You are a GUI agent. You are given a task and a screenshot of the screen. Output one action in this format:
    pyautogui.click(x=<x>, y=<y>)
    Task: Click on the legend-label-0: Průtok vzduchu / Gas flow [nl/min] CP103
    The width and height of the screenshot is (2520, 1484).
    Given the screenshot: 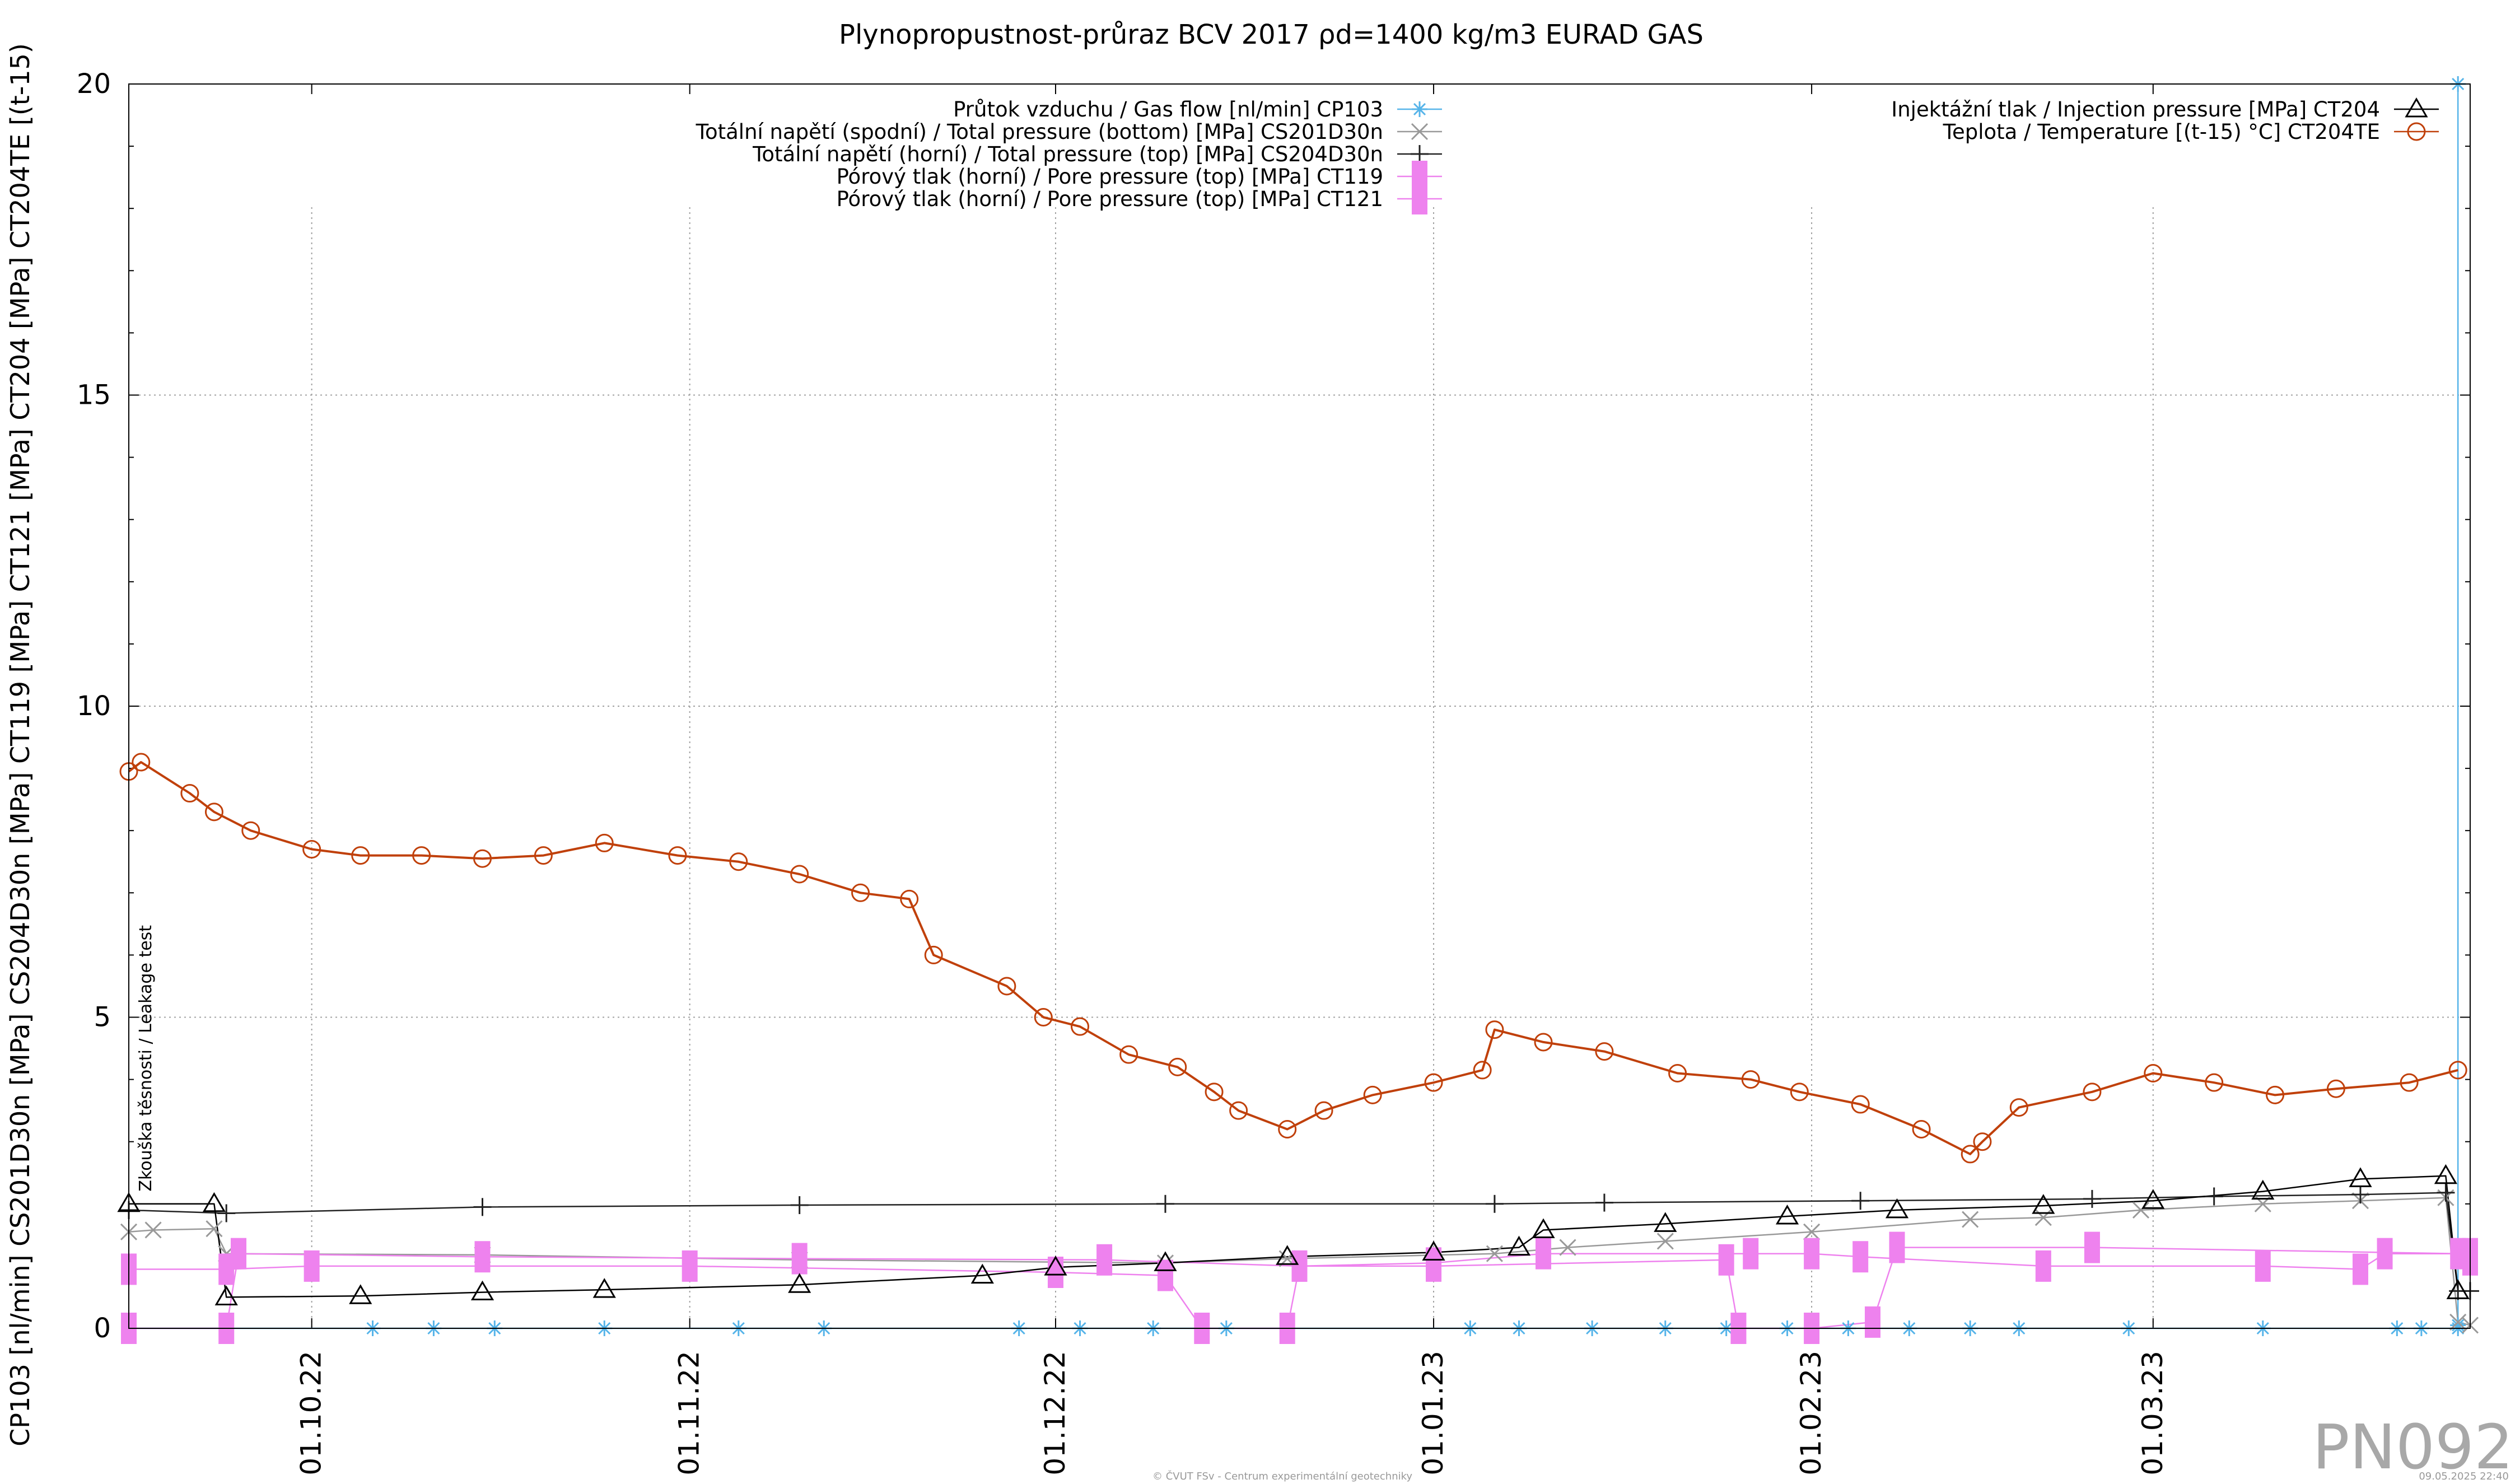 What is the action you would take?
    pyautogui.click(x=1168, y=110)
    